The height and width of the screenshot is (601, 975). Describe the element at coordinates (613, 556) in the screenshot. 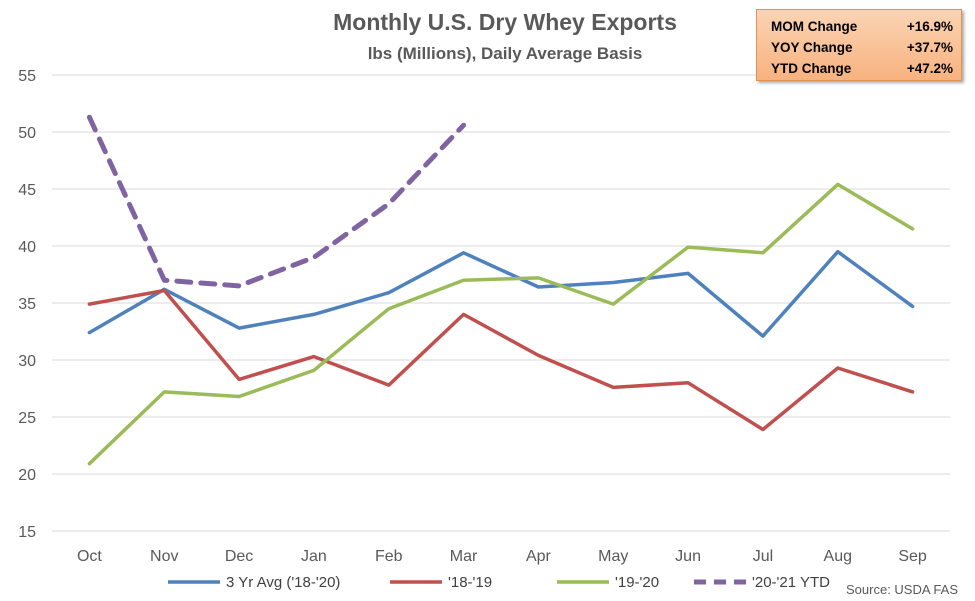

I see `x-tick-label: May` at that location.